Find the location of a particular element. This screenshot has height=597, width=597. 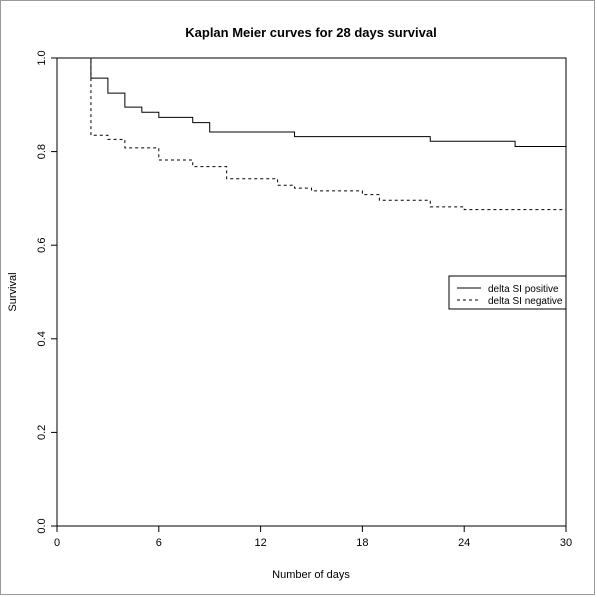

legend-label-positive: delta SI positive is located at coordinates (523, 289).